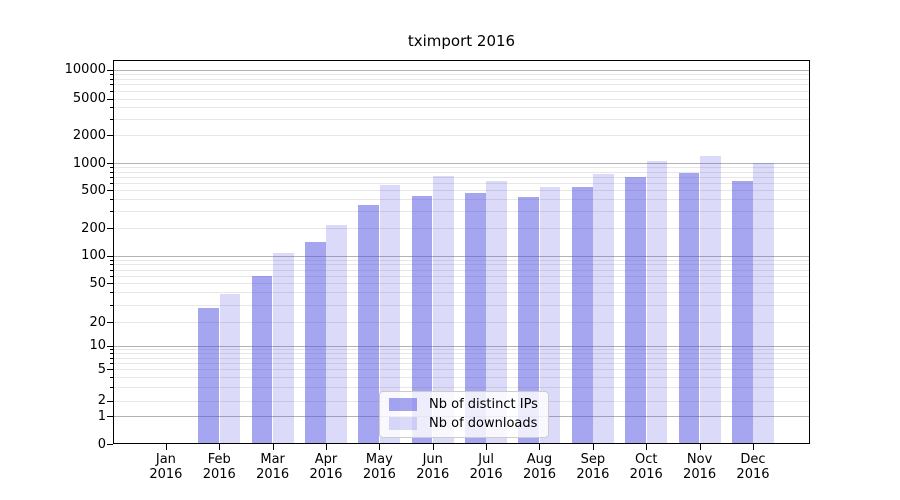 This screenshot has height=500, width=900. Describe the element at coordinates (763, 303) in the screenshot. I see `bar-dec-downloads` at that location.